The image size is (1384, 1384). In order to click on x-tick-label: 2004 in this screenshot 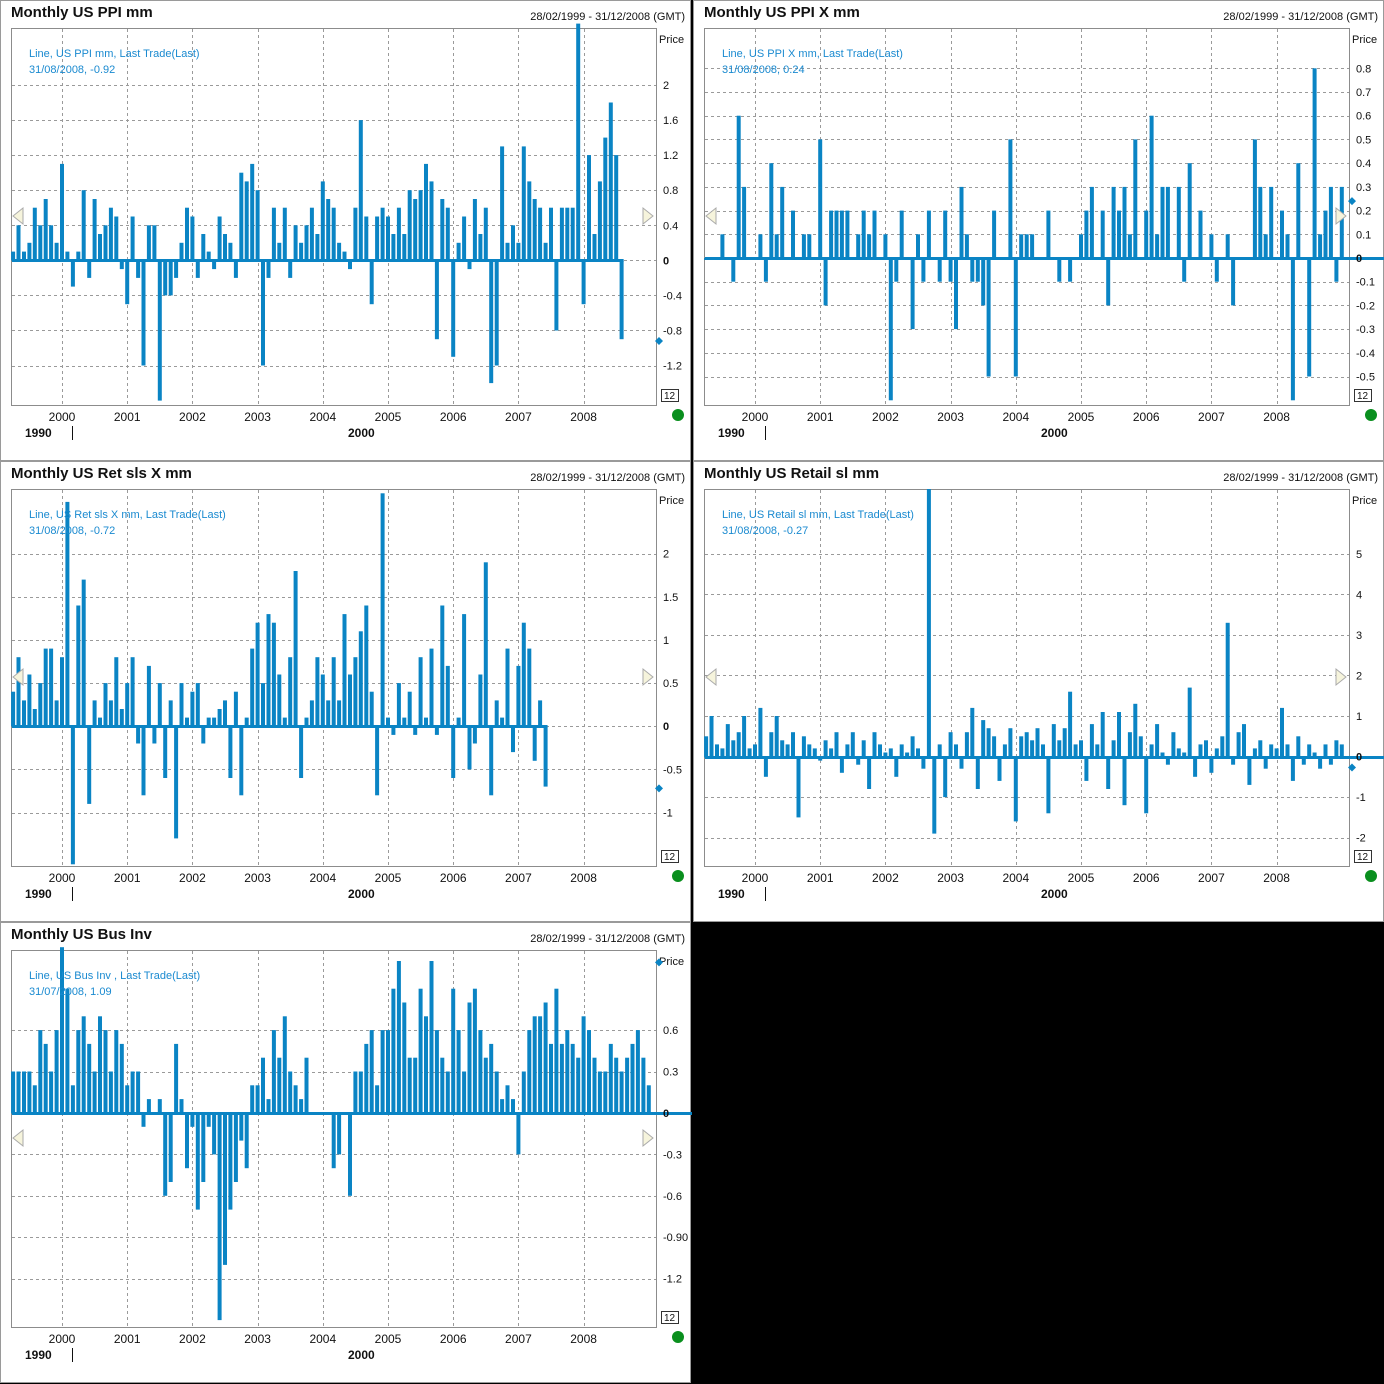, I will do `click(322, 417)`.